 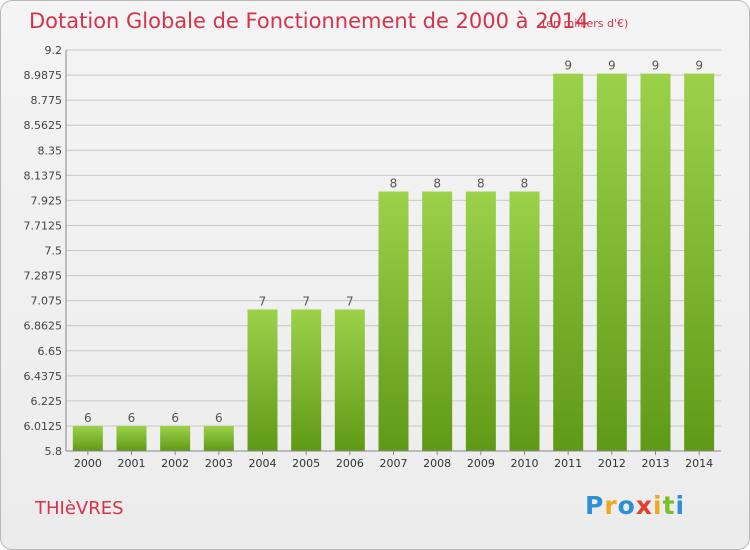 I want to click on y-tick-label: 7.7125, so click(x=43, y=225).